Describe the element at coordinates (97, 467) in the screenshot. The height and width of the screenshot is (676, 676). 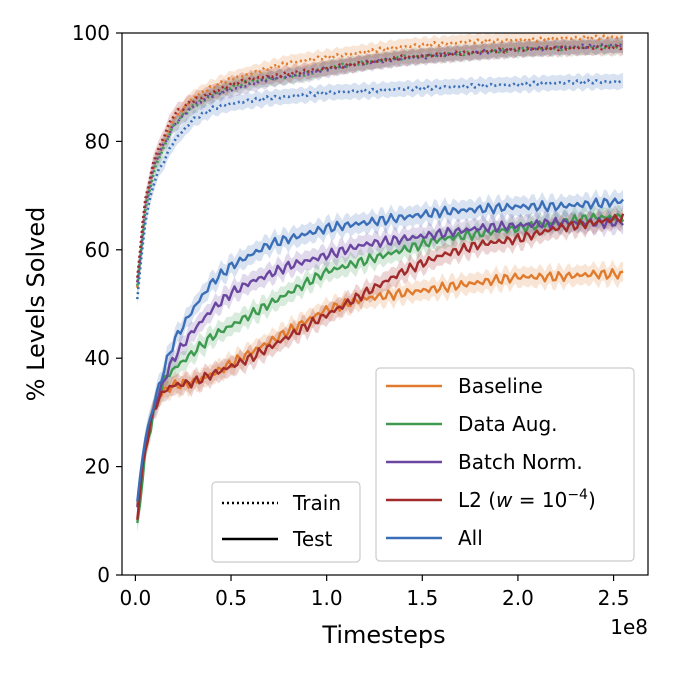
I see `y-tick-label: 20` at that location.